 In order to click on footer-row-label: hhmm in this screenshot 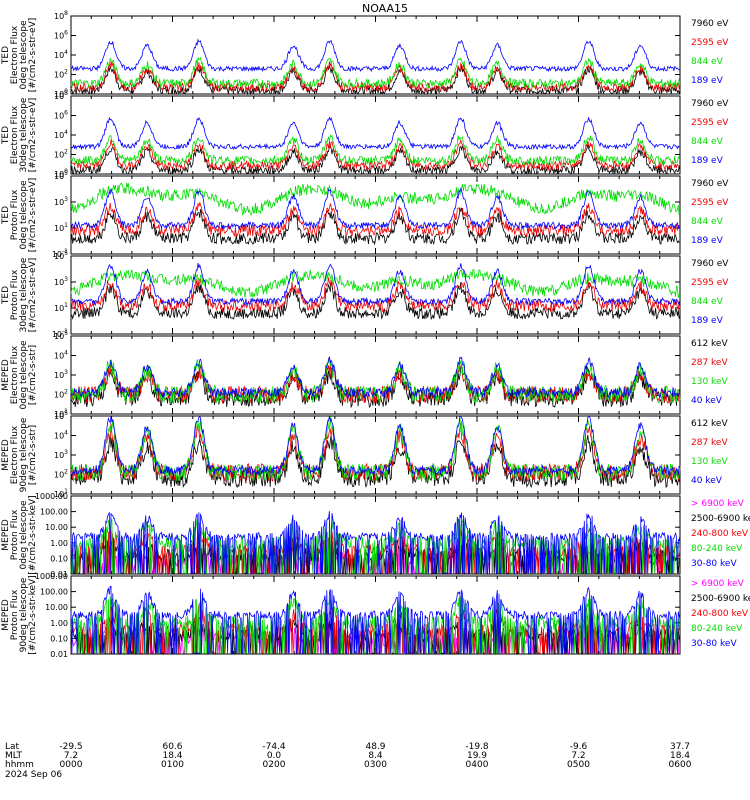, I will do `click(19, 765)`.